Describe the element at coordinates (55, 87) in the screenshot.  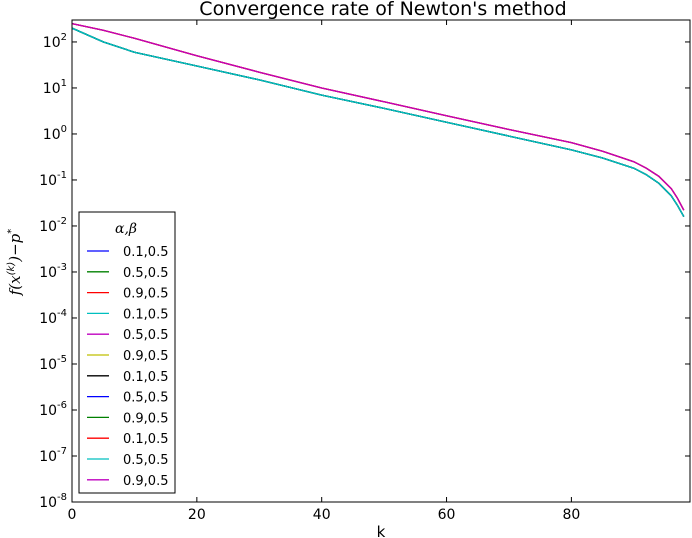
I see `y-tick-label: 10¹` at that location.